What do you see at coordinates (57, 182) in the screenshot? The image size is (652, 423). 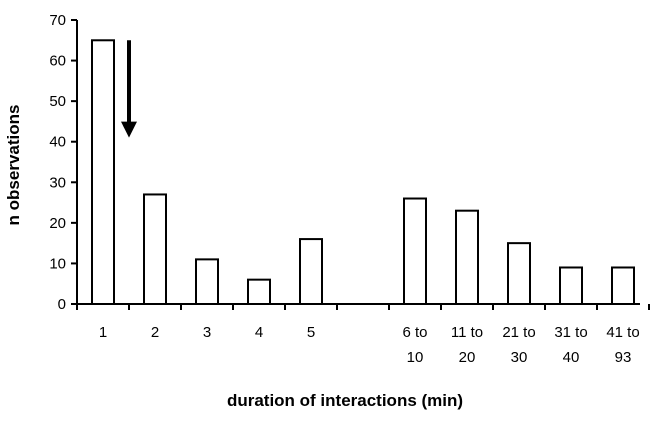 I see `y-tick-label: 30` at bounding box center [57, 182].